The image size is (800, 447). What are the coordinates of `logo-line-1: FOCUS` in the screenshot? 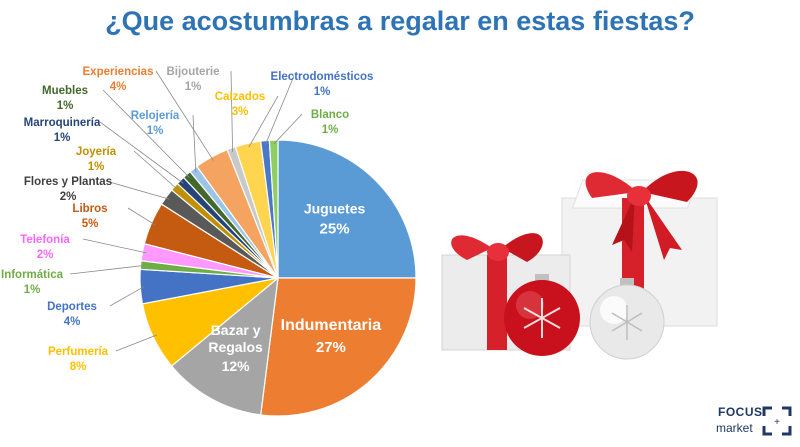 It's located at (740, 412).